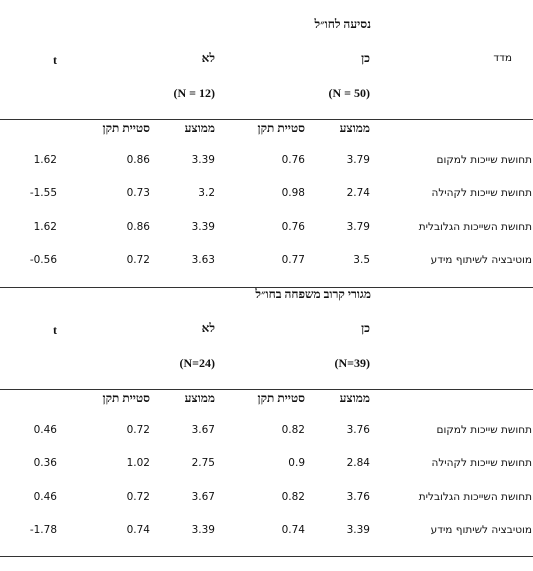  I want to click on cell-value: 2.74, so click(358, 192).